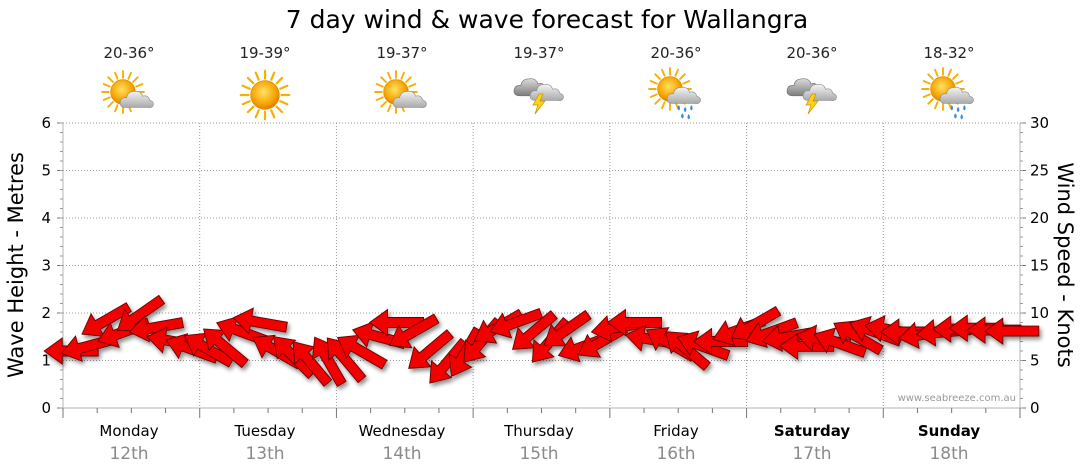 The width and height of the screenshot is (1080, 475). What do you see at coordinates (538, 431) in the screenshot?
I see `day-name-label: Thursday` at bounding box center [538, 431].